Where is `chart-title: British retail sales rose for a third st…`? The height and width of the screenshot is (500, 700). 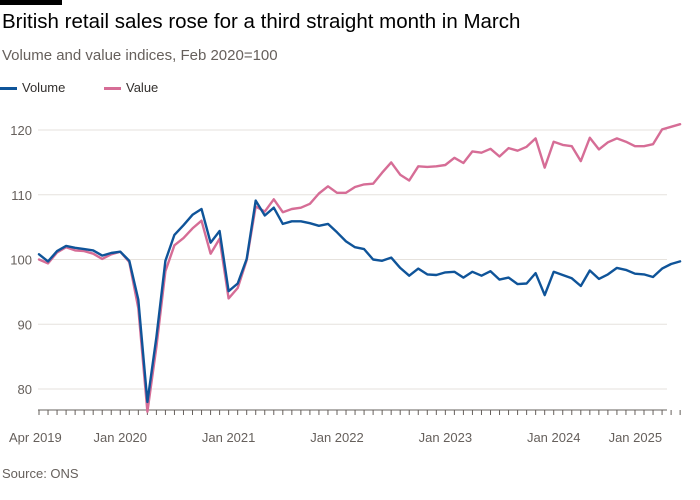
chart-title: British retail sales rose for a third st… is located at coordinates (261, 21).